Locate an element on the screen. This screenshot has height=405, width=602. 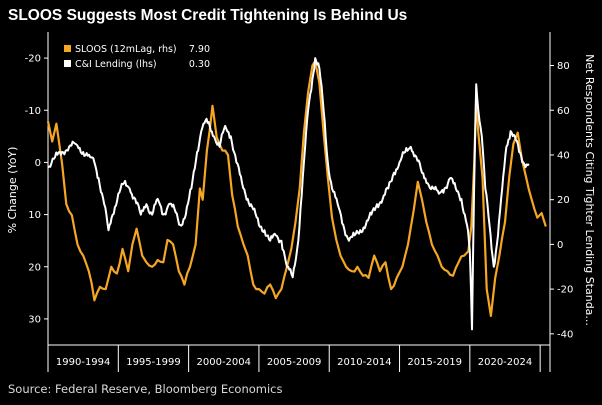
legend-value-sloos: 7.90 is located at coordinates (199, 49).